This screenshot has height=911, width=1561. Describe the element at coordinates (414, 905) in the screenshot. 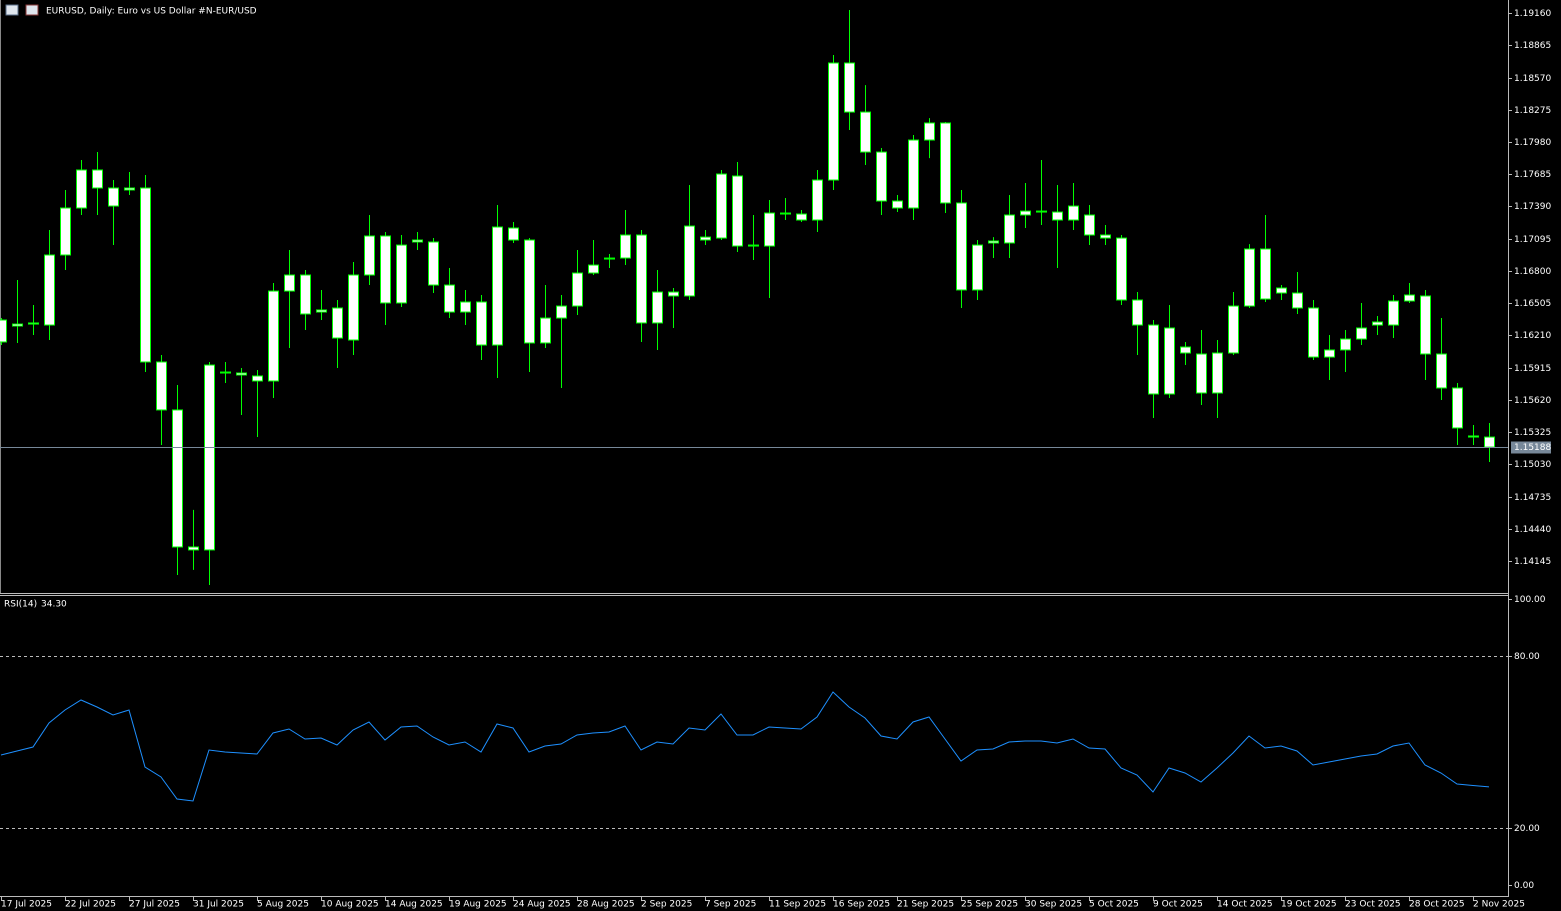

I see `x-tick-label: 14 Aug 2025` at that location.